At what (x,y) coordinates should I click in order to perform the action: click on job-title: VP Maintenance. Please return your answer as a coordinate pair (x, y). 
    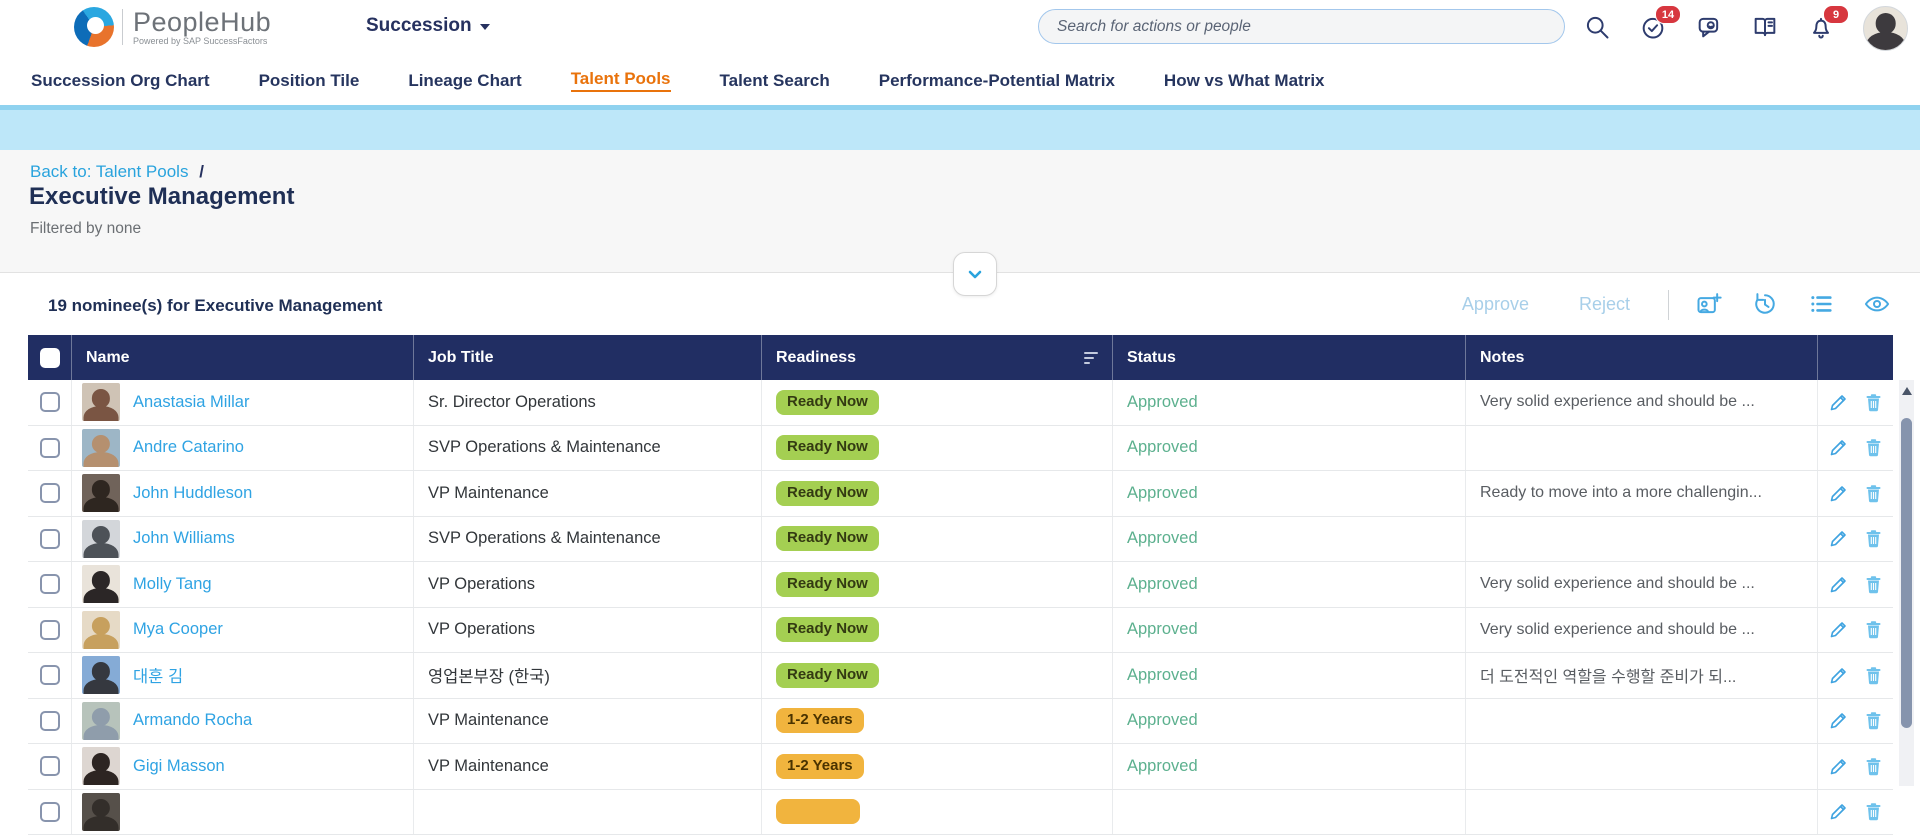
    Looking at the image, I should click on (488, 766).